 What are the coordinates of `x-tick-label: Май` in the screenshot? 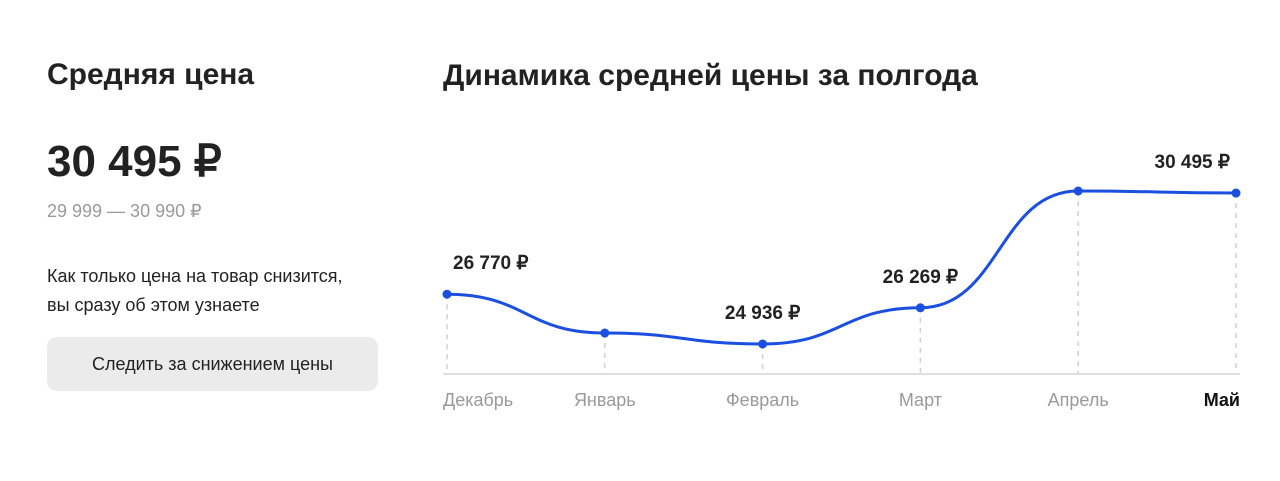 It's located at (1222, 400).